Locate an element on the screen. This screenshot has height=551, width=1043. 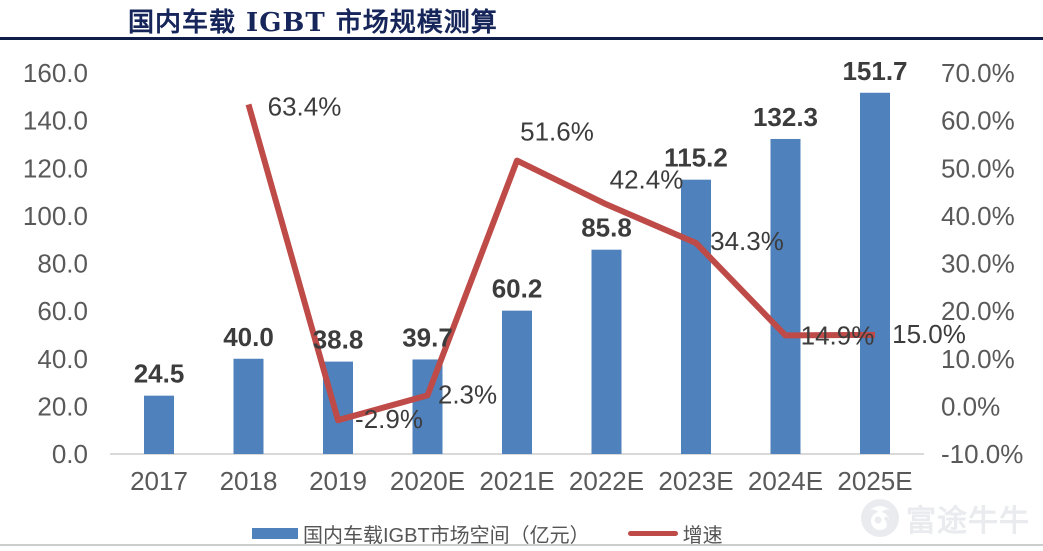
bar-value-label: 38.8 is located at coordinates (338, 340).